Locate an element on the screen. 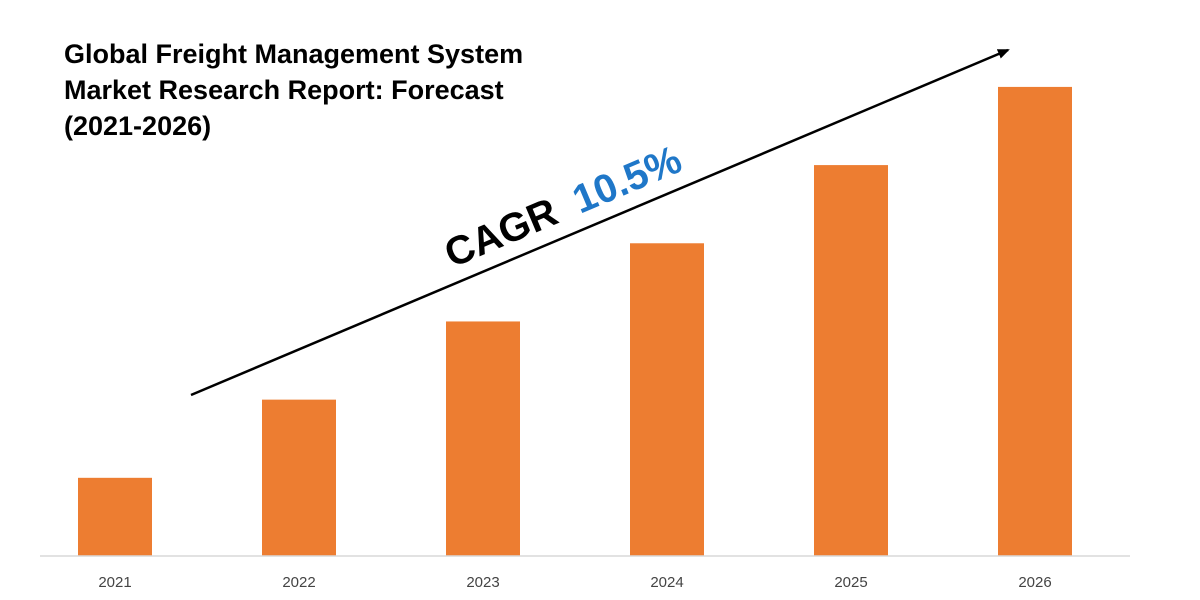 The height and width of the screenshot is (600, 1200). category-label-2023: 2023 is located at coordinates (482, 582).